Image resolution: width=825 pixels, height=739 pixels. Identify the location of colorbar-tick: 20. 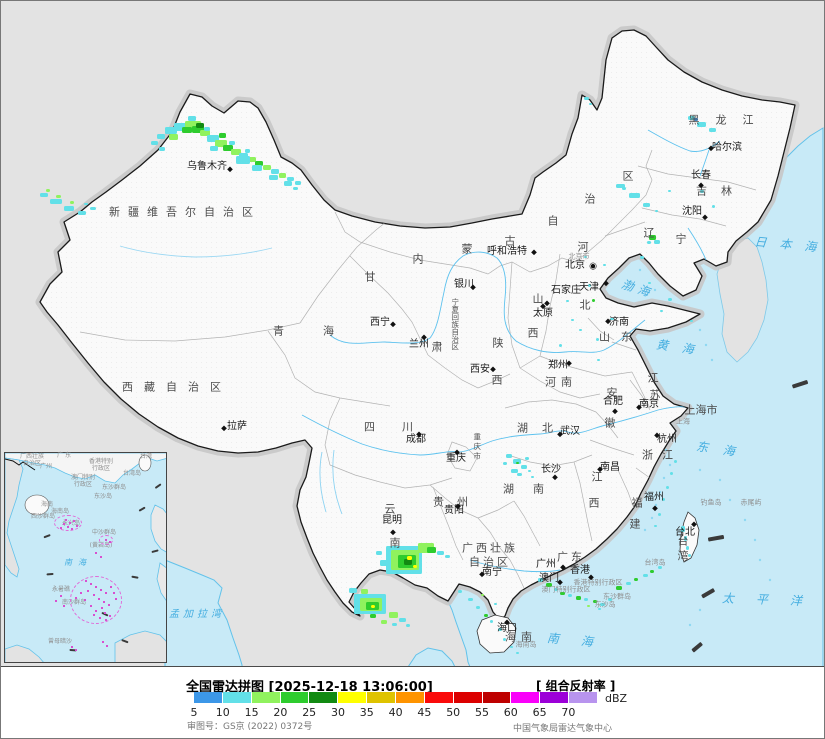
(280, 712).